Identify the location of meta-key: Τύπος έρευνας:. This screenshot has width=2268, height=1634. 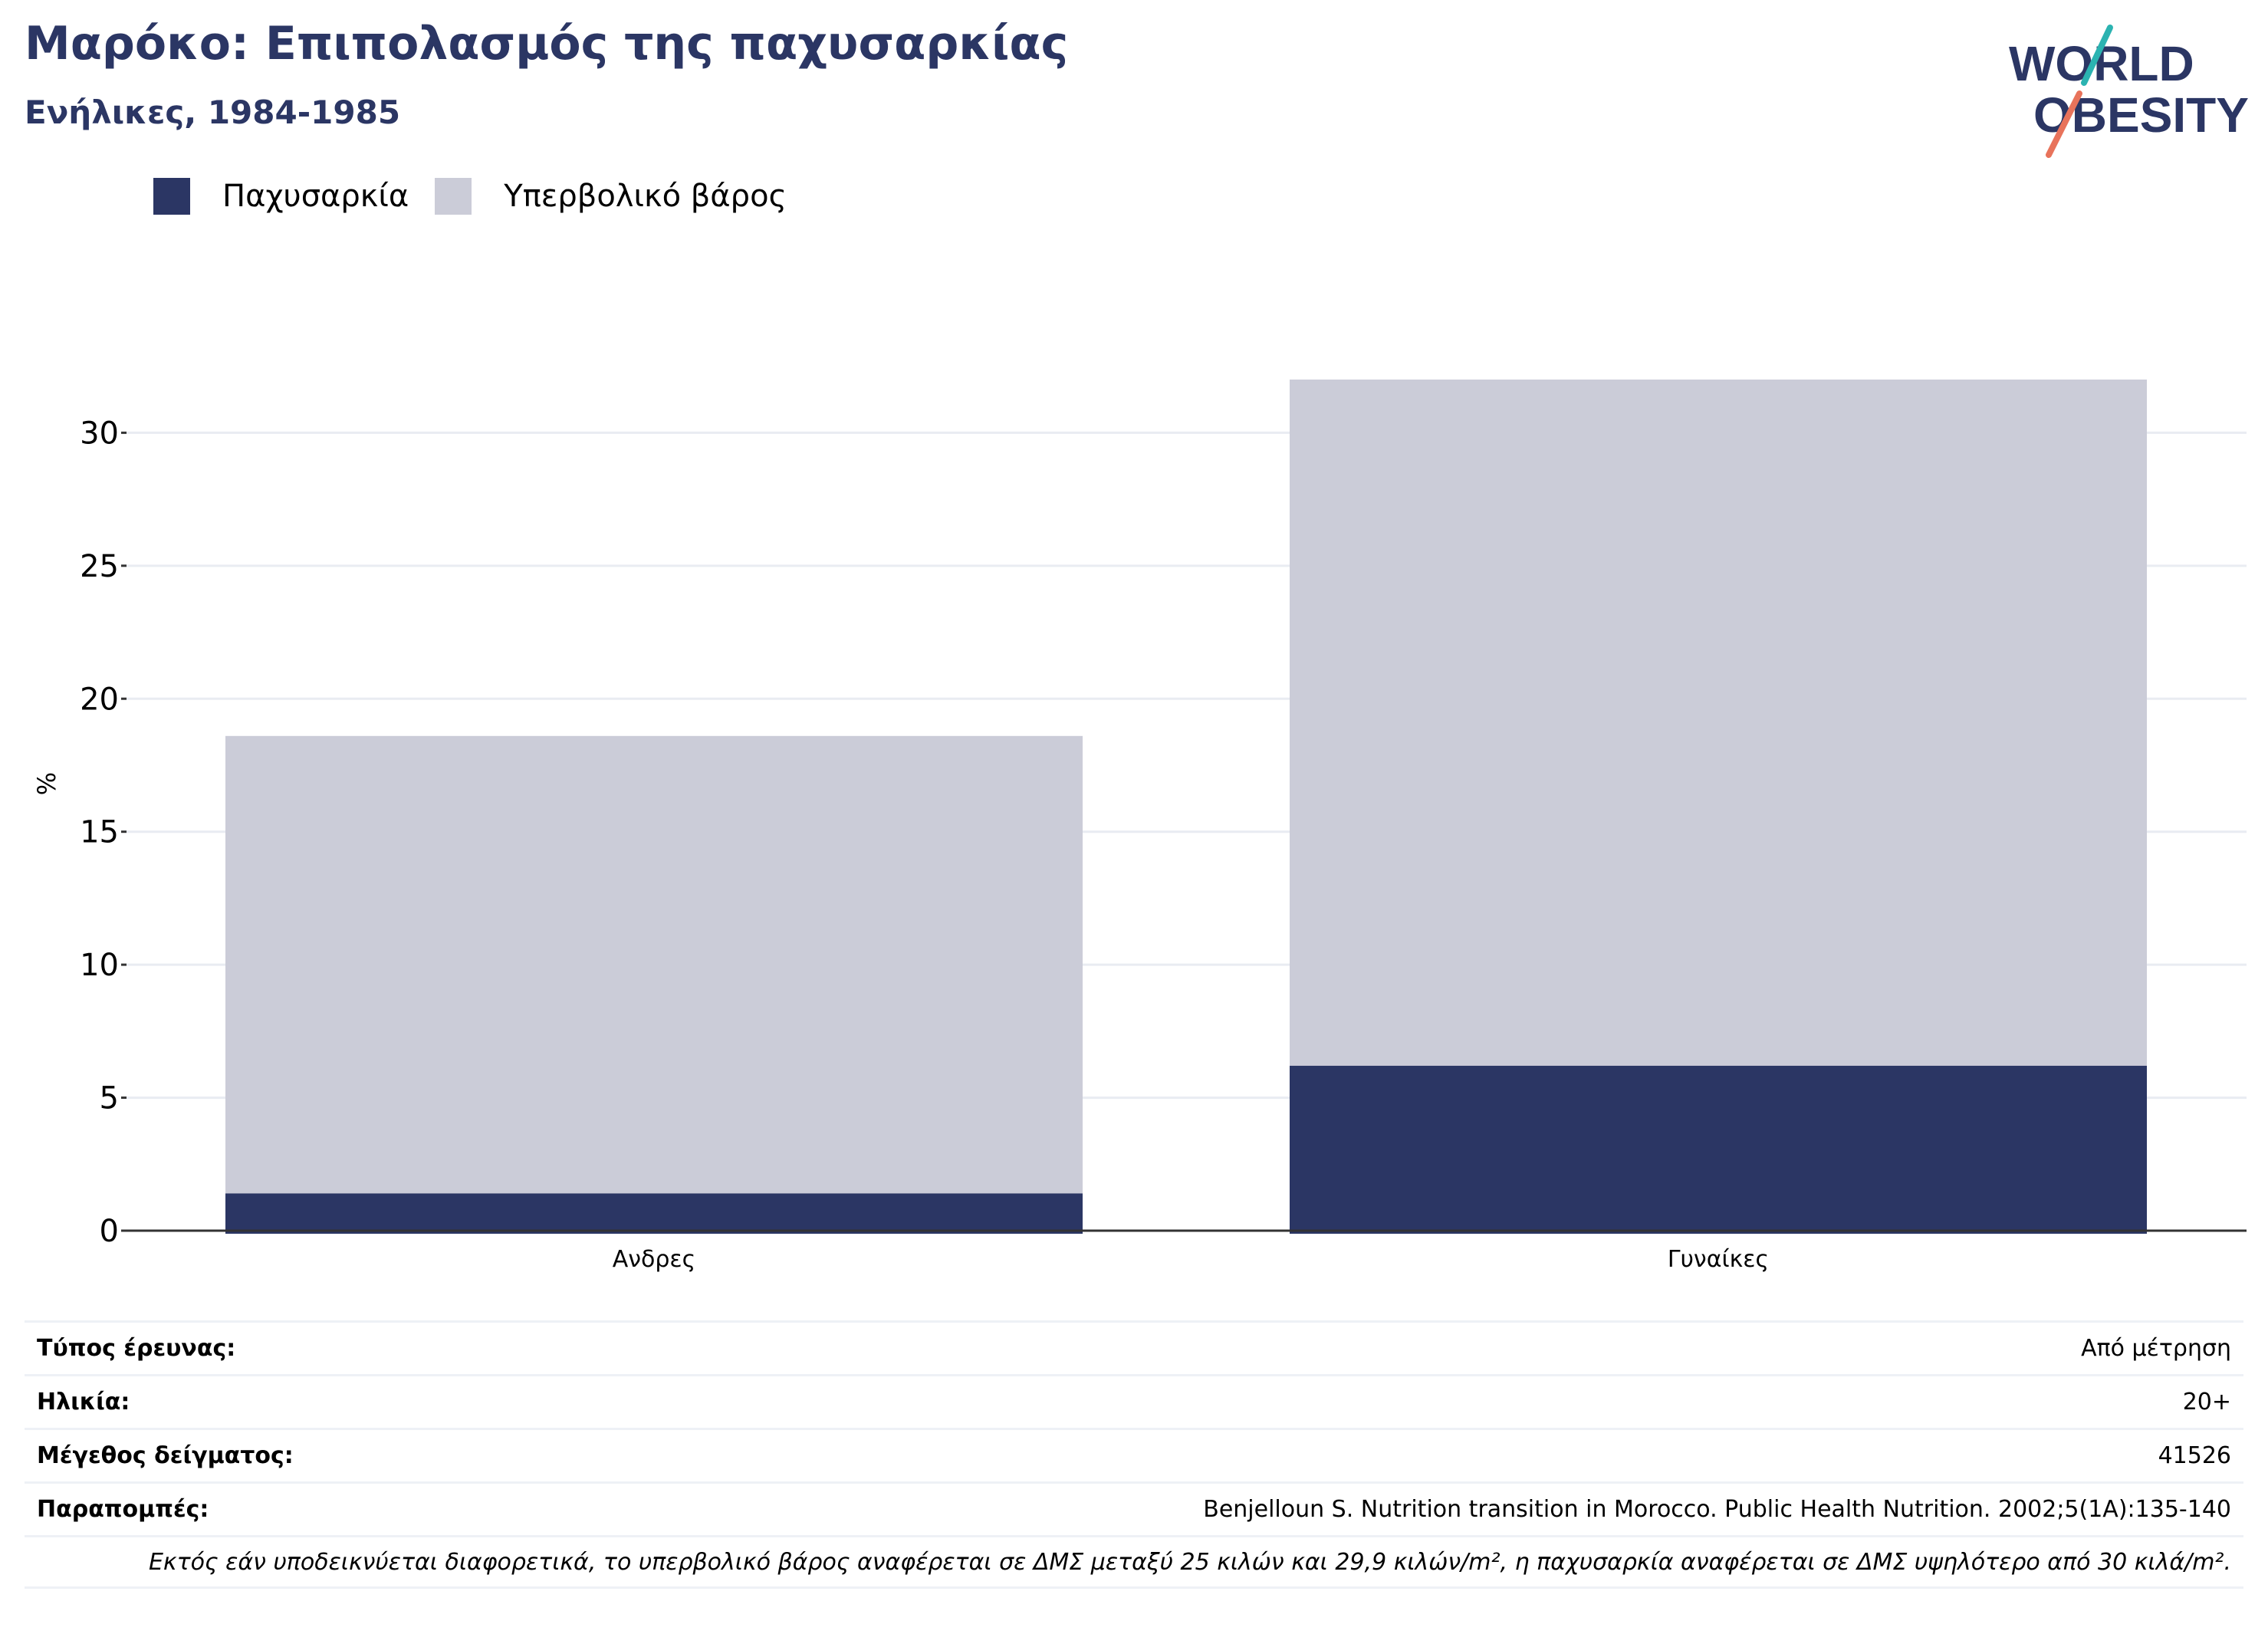
(136, 1348).